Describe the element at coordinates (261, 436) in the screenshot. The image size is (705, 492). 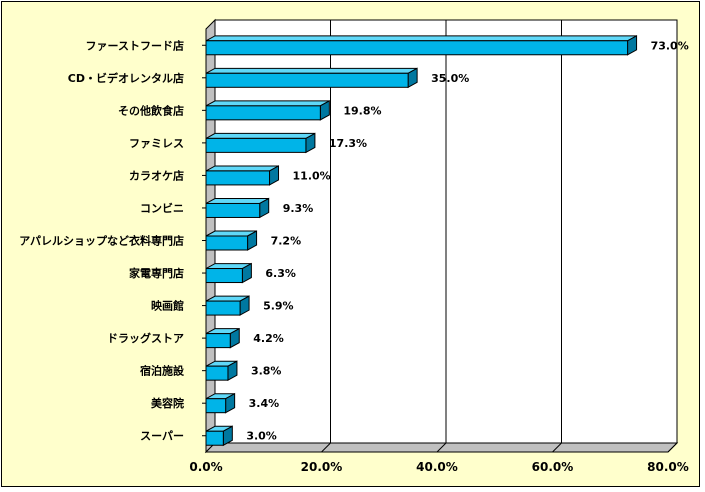
I see `data-label: 3.0%` at that location.